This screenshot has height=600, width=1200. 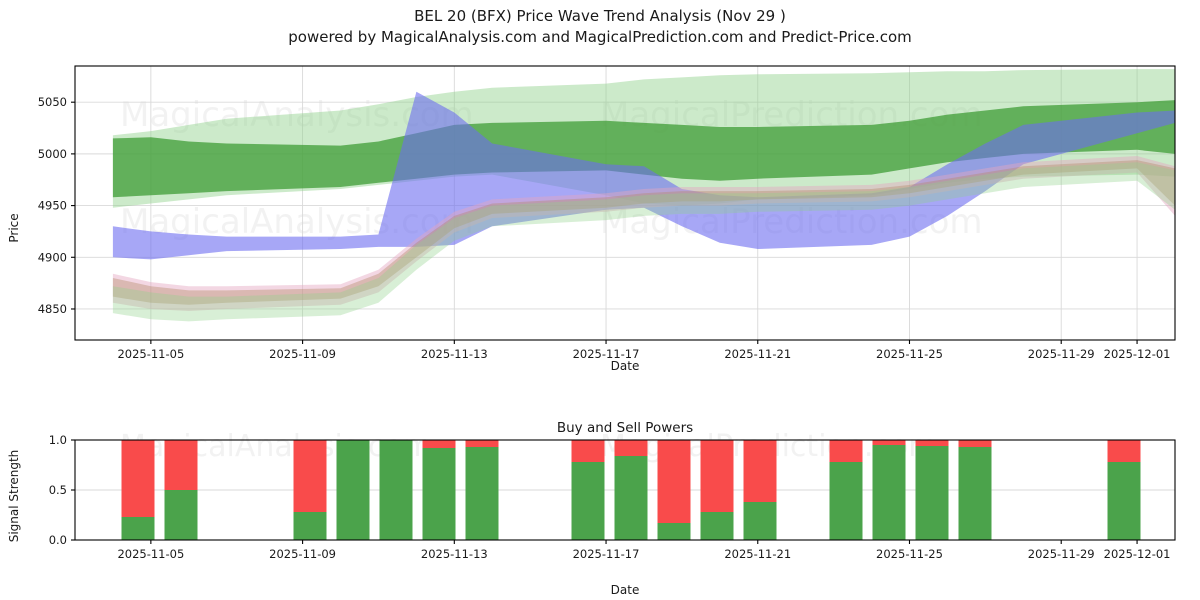 What do you see at coordinates (52, 206) in the screenshot?
I see `y-tick-label: 4950` at bounding box center [52, 206].